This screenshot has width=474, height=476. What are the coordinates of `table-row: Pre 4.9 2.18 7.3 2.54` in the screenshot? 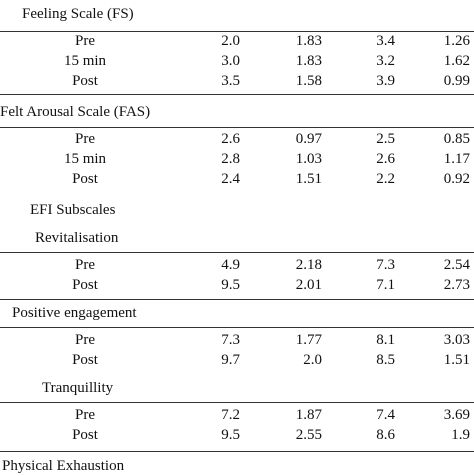 It's located at (237, 265).